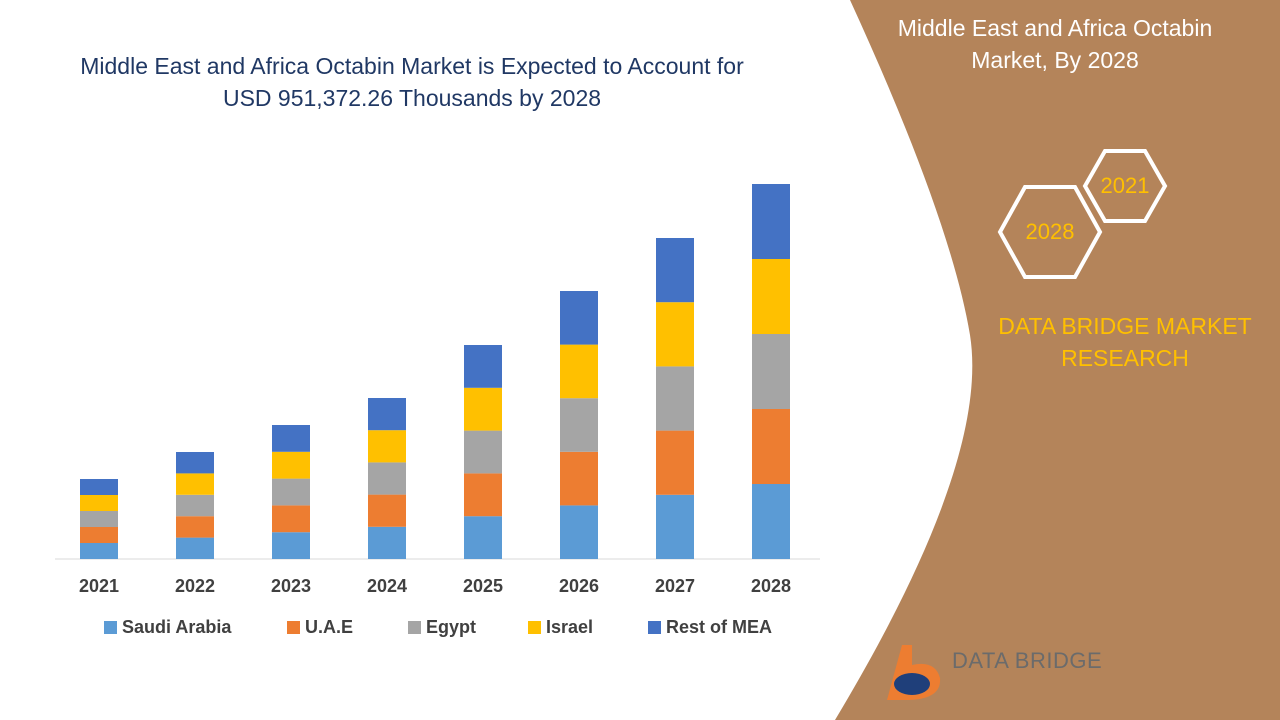  I want to click on x-tick-label: 2028, so click(771, 586).